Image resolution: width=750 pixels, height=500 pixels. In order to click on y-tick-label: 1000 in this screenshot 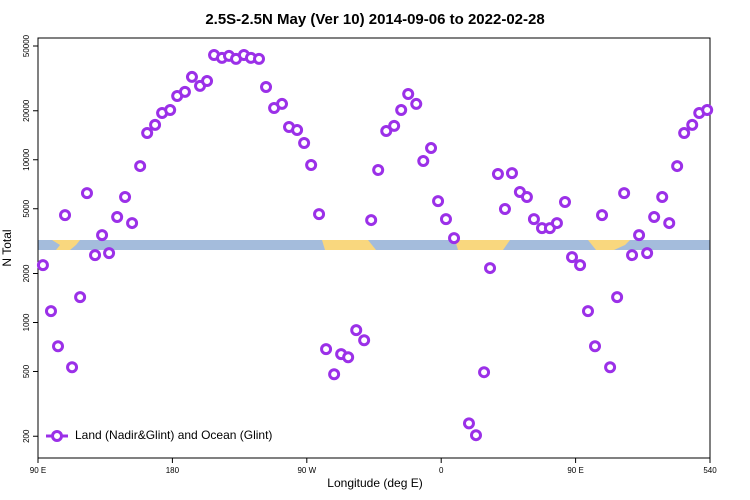, I will do `click(26, 322)`.